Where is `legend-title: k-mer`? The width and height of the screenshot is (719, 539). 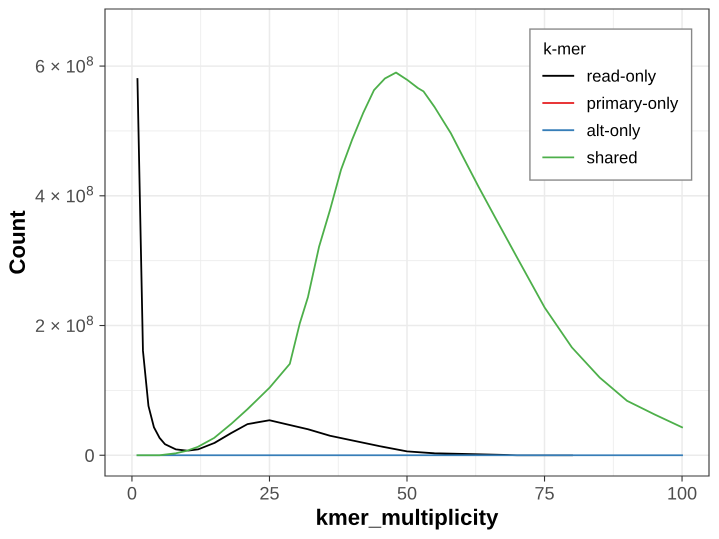 legend-title: k-mer is located at coordinates (565, 48).